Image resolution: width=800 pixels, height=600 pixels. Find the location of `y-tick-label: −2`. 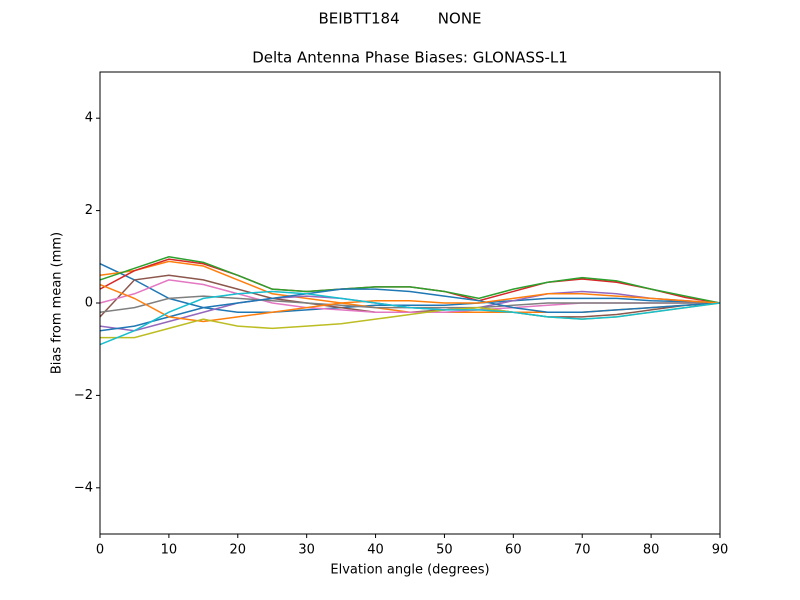

y-tick-label: −2 is located at coordinates (83, 395).